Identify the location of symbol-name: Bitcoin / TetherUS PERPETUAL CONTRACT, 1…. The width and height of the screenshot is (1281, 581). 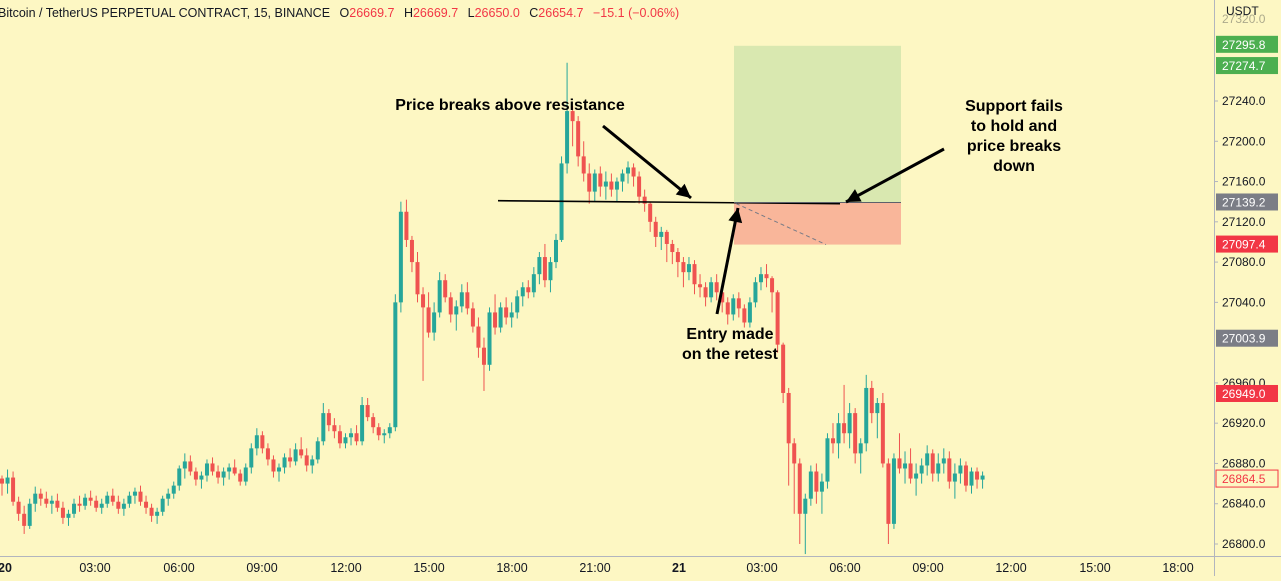
(165, 13).